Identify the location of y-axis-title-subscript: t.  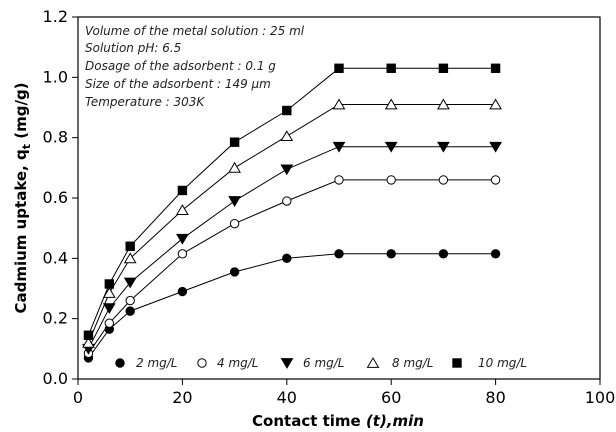
(26, 146).